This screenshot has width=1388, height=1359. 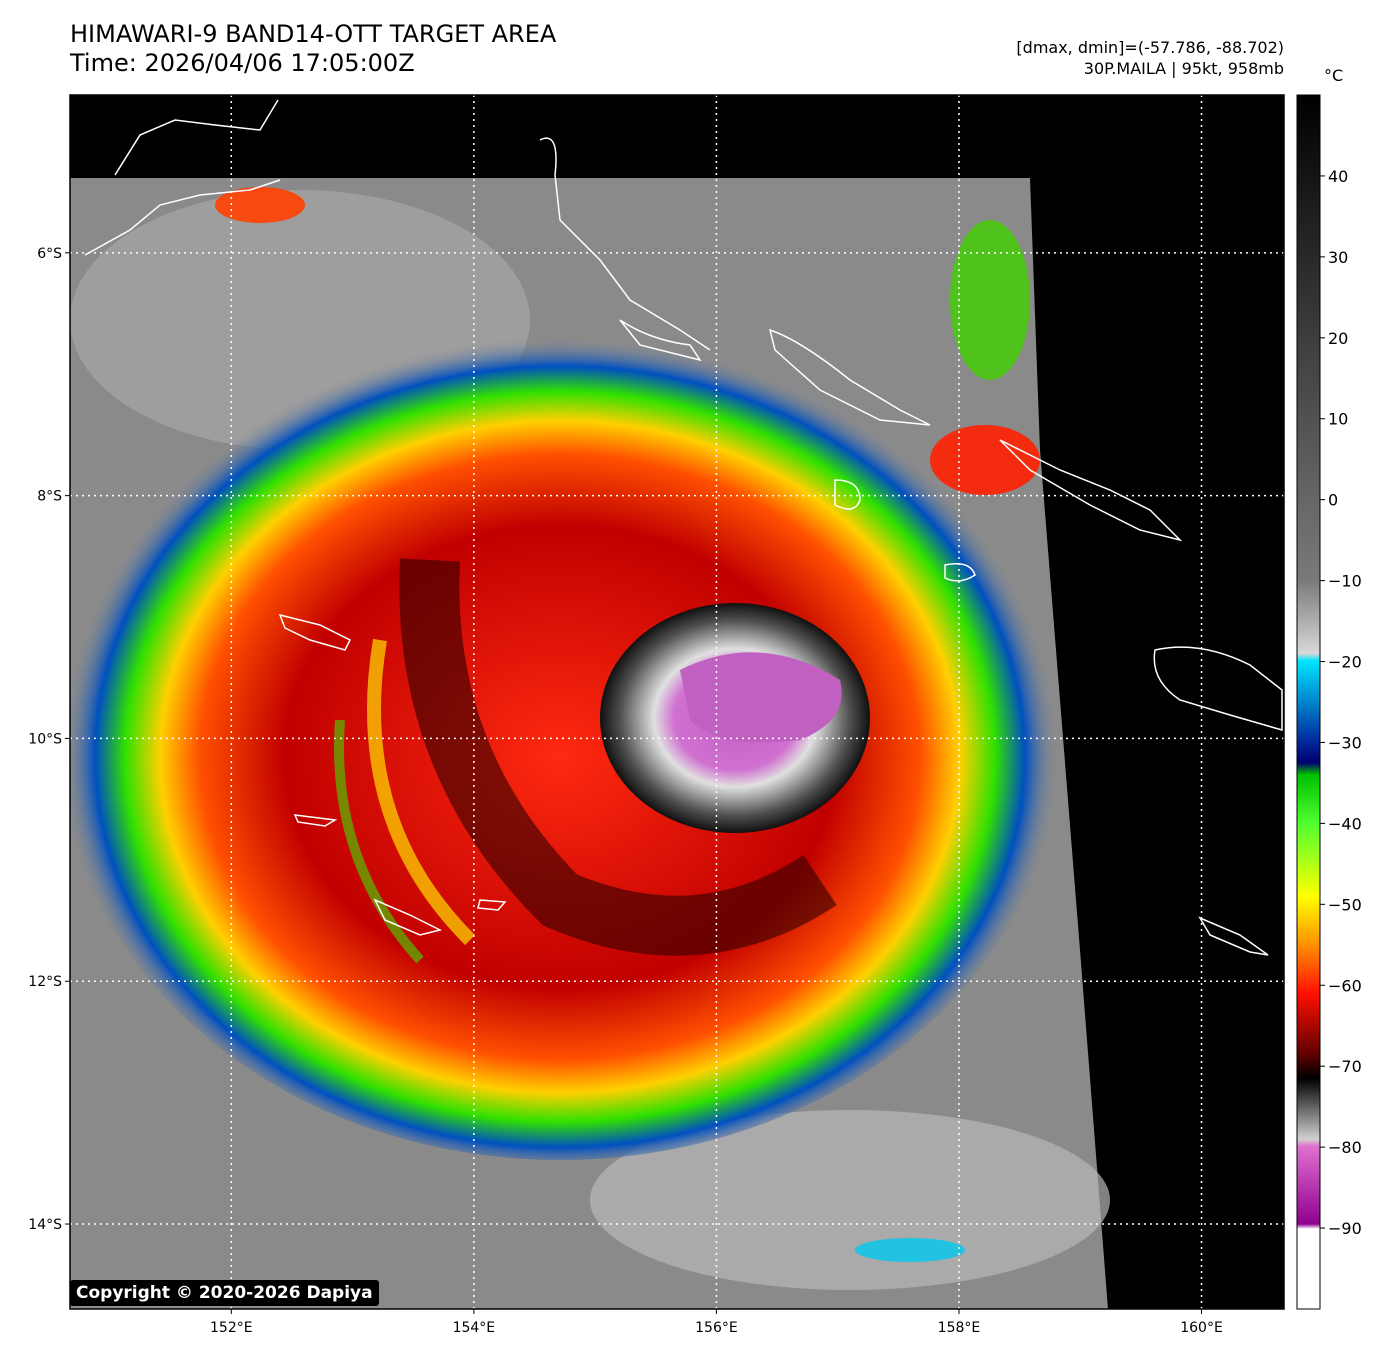 What do you see at coordinates (959, 1328) in the screenshot?
I see `lon-label: 158°E` at bounding box center [959, 1328].